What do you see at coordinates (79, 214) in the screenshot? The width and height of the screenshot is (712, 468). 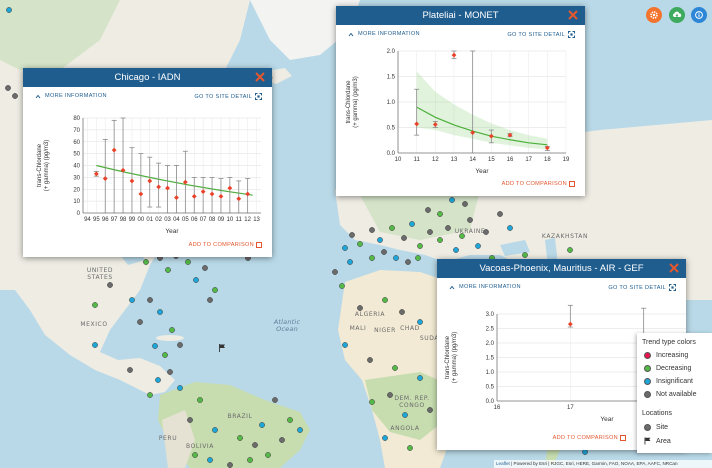 I see `y-tick-label: 0` at bounding box center [79, 214].